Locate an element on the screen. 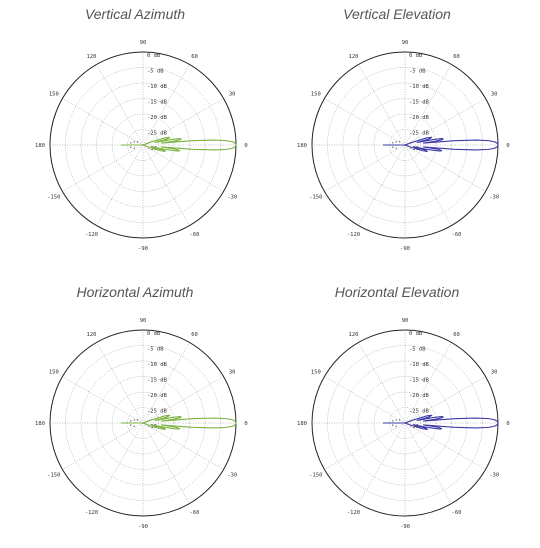  ring-label: -15 dB is located at coordinates (419, 381).